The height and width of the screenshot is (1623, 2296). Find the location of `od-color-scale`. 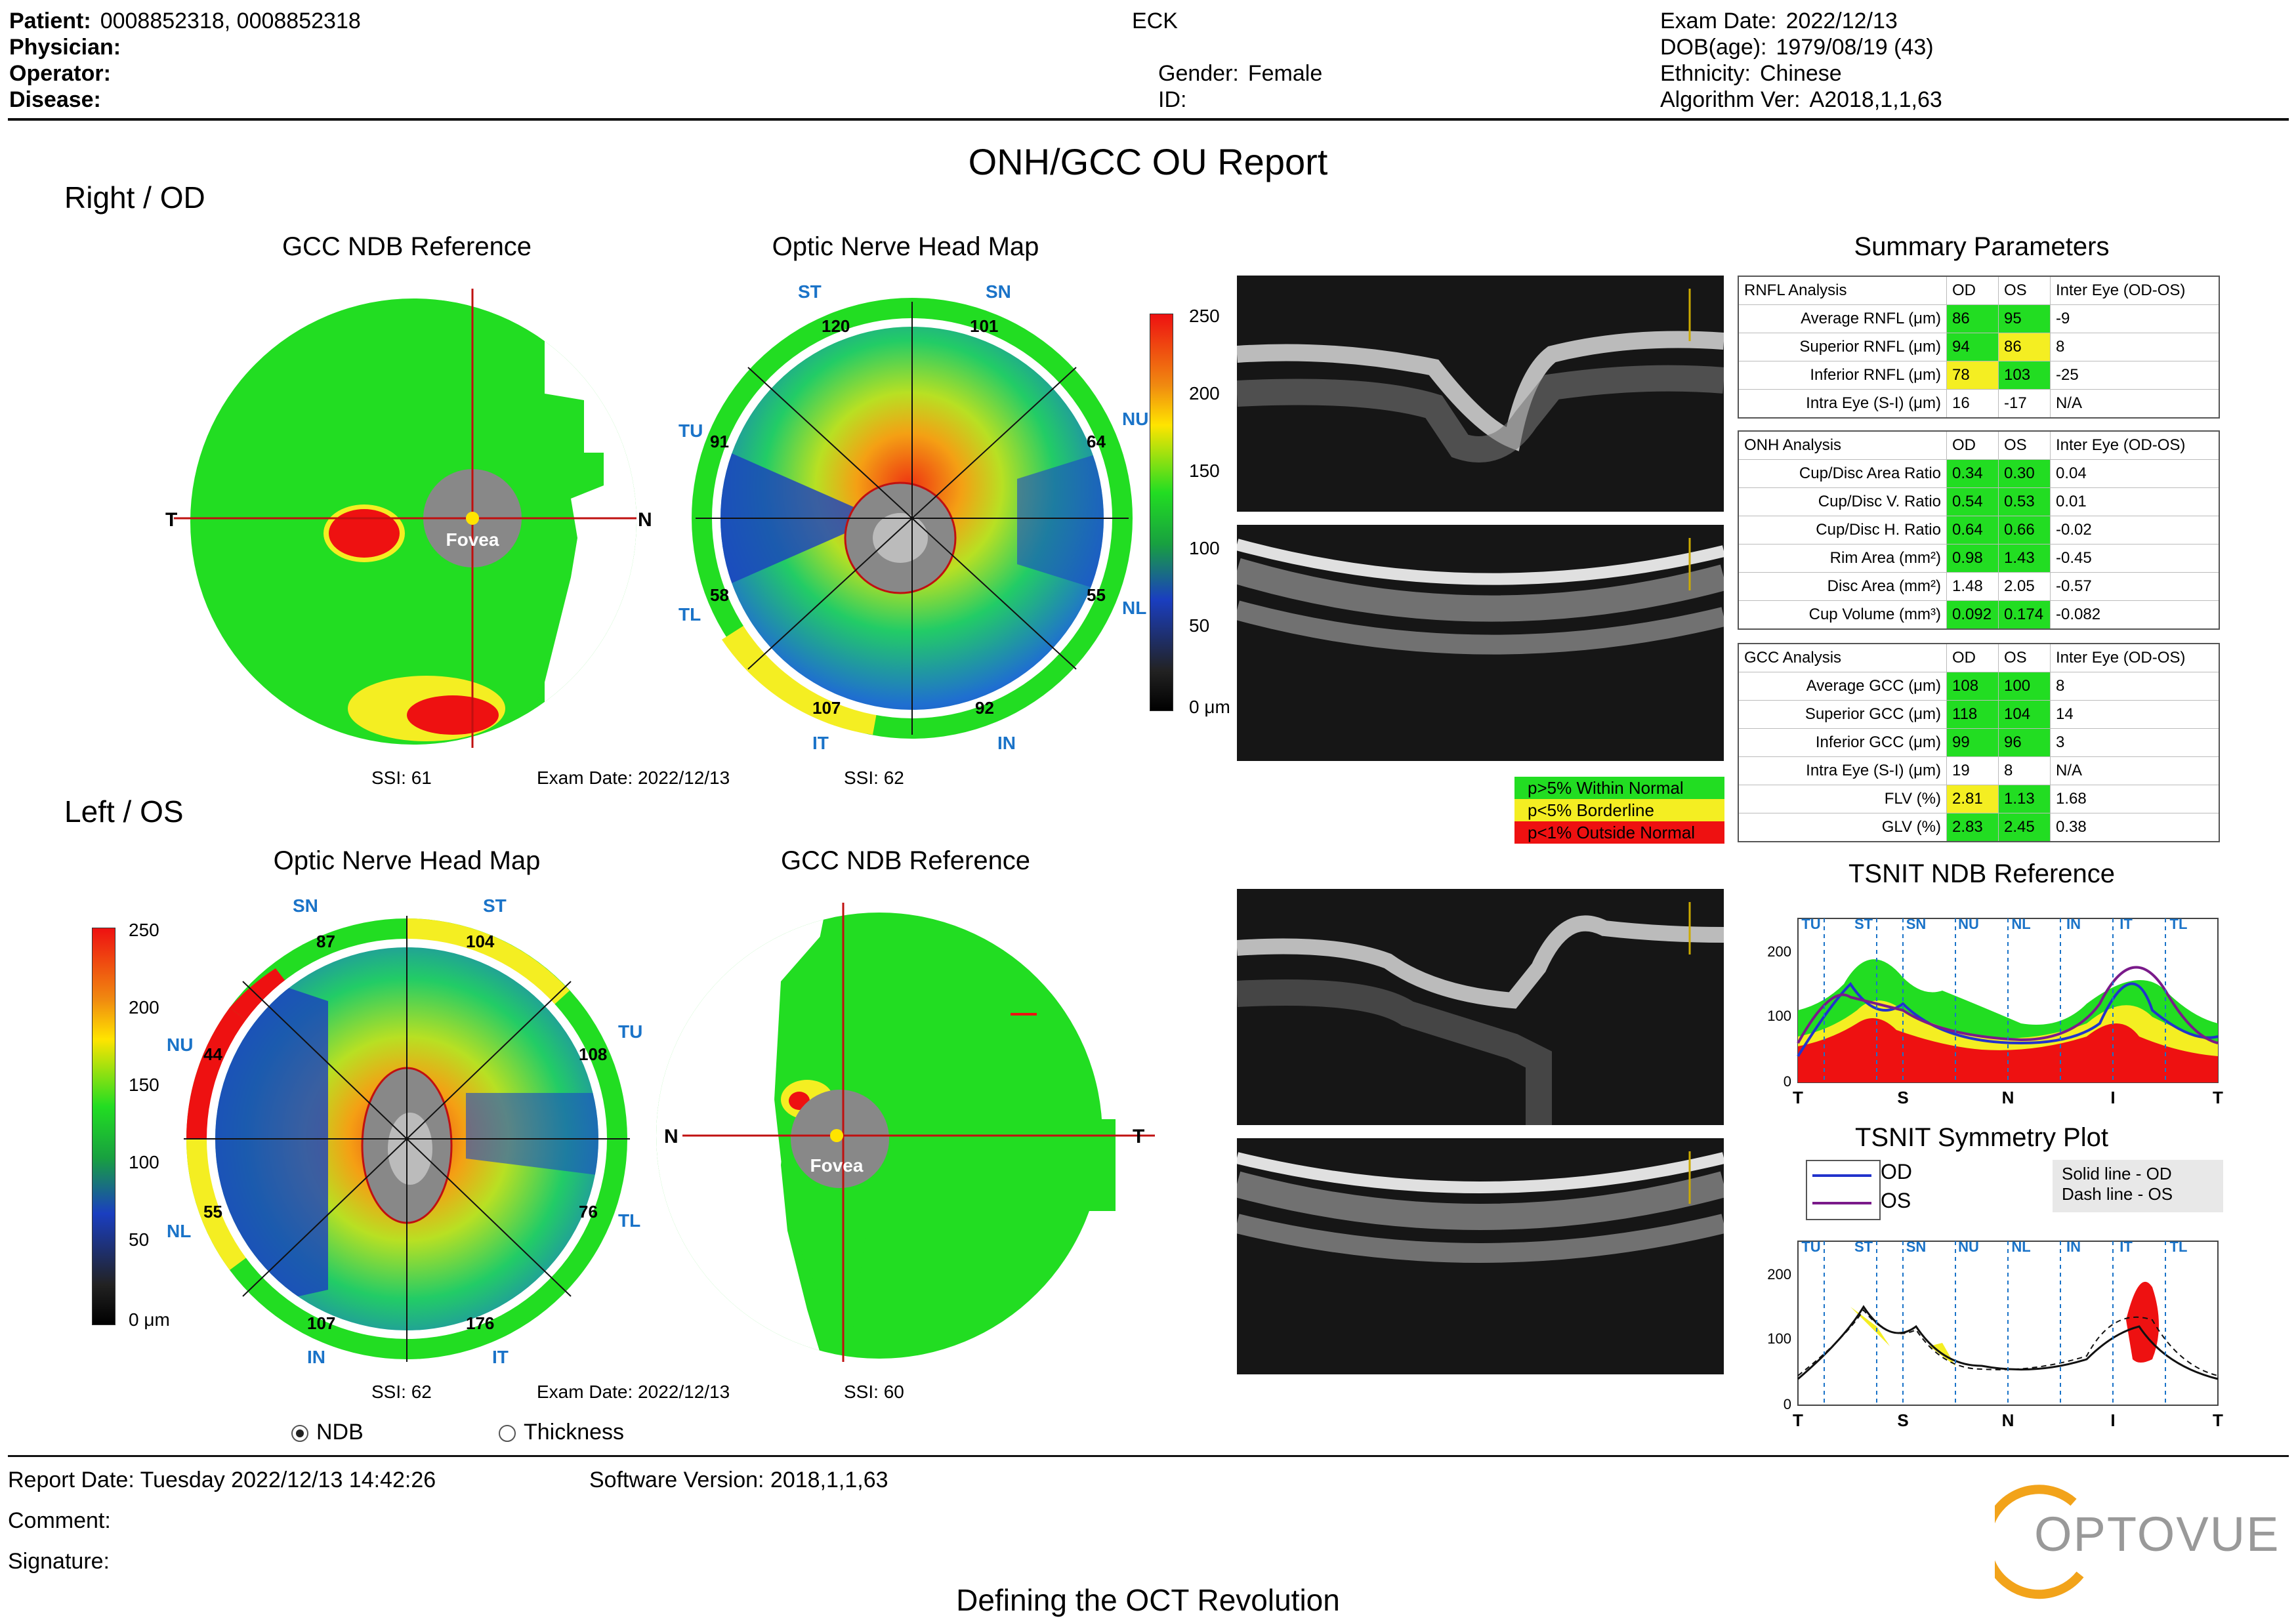

od-color-scale is located at coordinates (1161, 513).